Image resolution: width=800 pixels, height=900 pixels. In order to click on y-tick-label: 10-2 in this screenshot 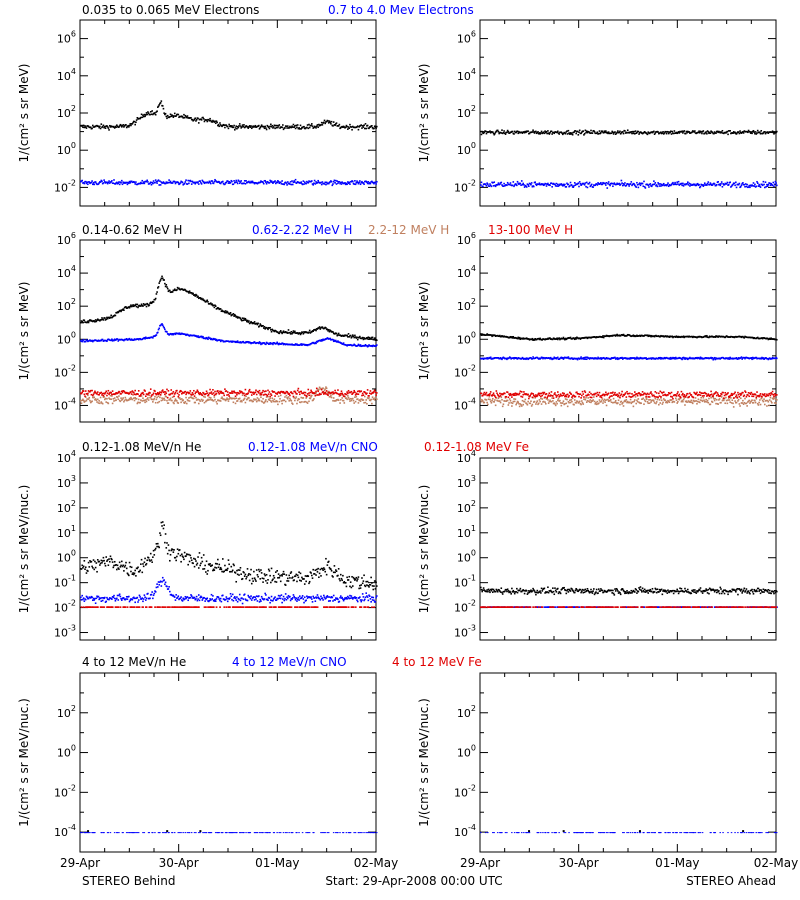, I will do `click(465, 371)`.